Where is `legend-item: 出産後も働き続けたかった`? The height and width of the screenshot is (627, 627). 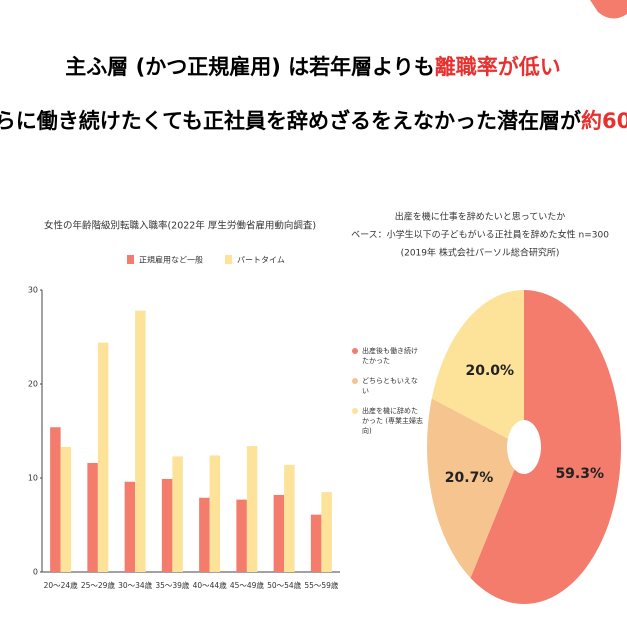
legend-item: 出産後も働き続けたかった is located at coordinates (388, 356).